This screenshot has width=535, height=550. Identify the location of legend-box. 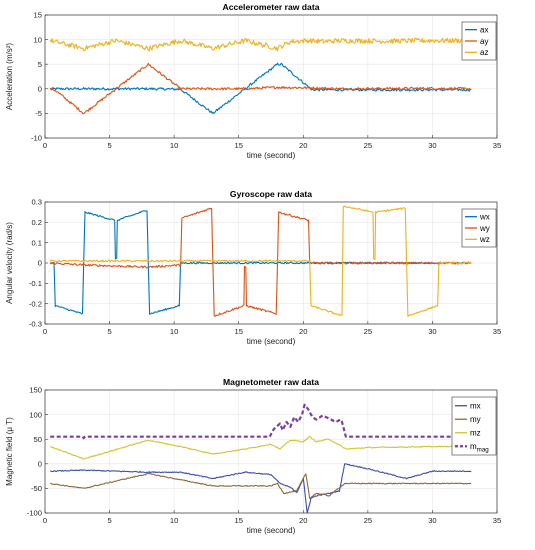
(474, 426).